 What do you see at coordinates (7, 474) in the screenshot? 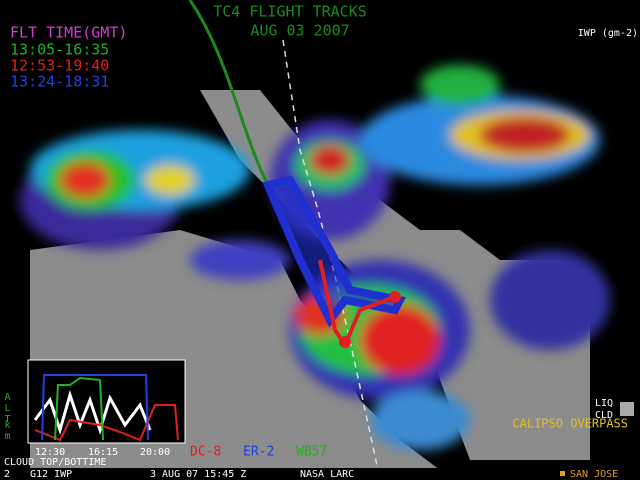
I see `footer-frame: 2` at bounding box center [7, 474].